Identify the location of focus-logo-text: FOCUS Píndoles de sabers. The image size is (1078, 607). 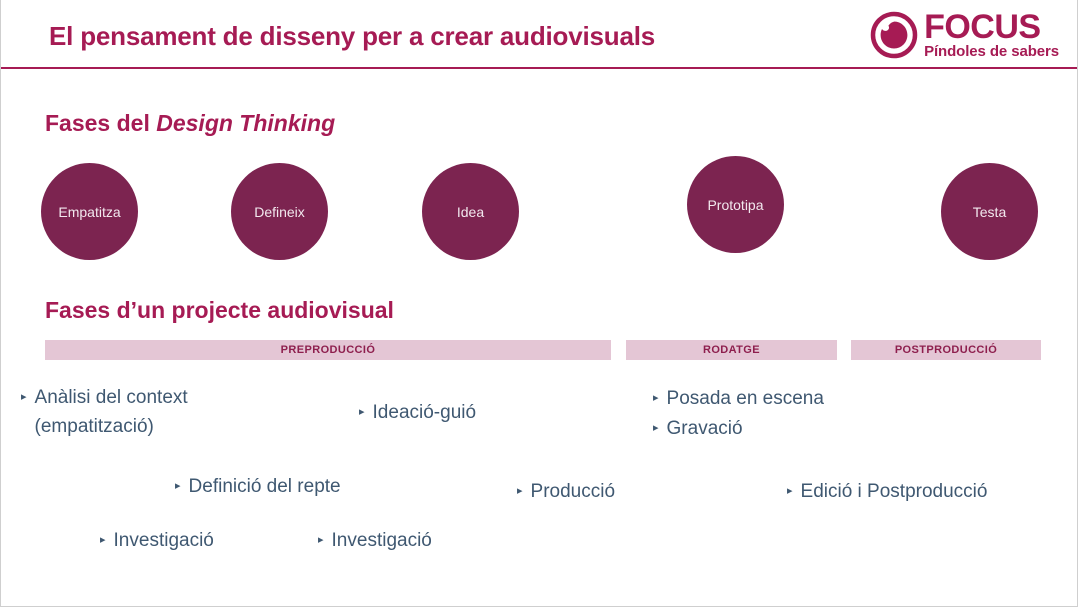
(991, 34).